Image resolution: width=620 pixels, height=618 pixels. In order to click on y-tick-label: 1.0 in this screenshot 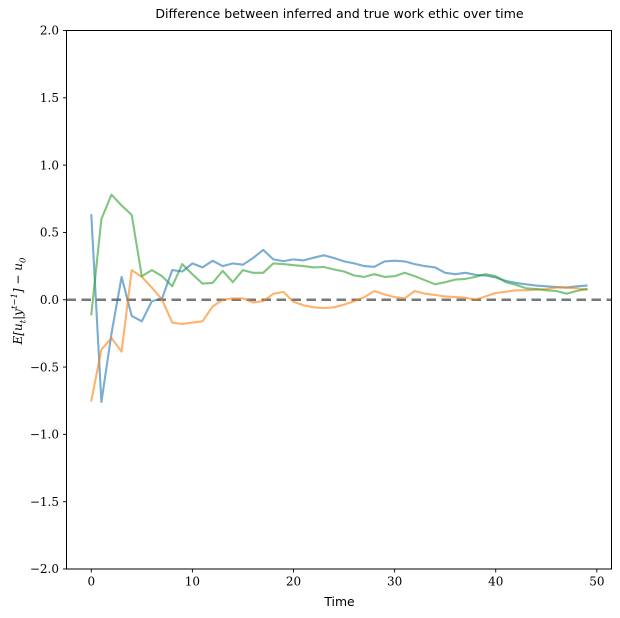, I will do `click(49, 165)`.